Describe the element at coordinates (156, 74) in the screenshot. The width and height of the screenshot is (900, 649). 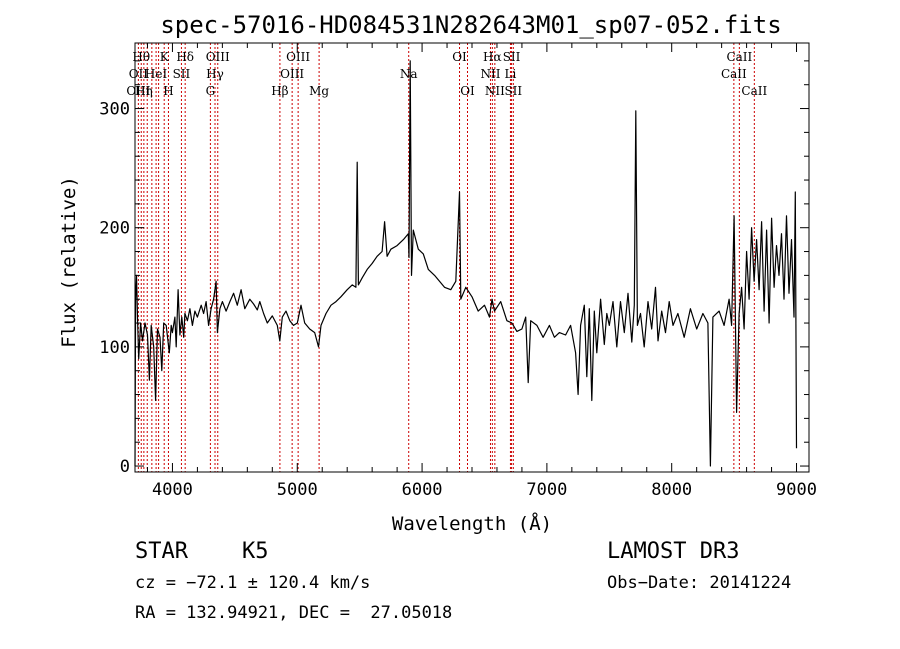
I see `spectral-line-label: HeI` at that location.